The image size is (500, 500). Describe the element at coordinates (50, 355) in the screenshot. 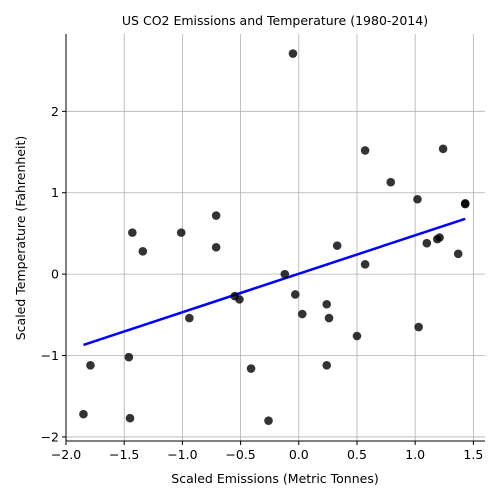

I see `y-tick-label: −1` at that location.